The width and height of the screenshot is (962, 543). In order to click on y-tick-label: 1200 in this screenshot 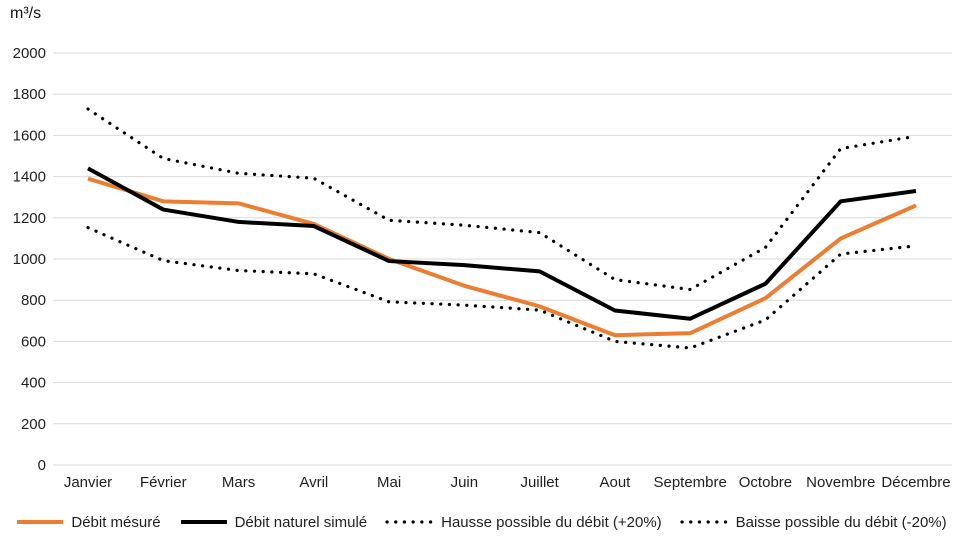, I will do `click(29, 218)`.